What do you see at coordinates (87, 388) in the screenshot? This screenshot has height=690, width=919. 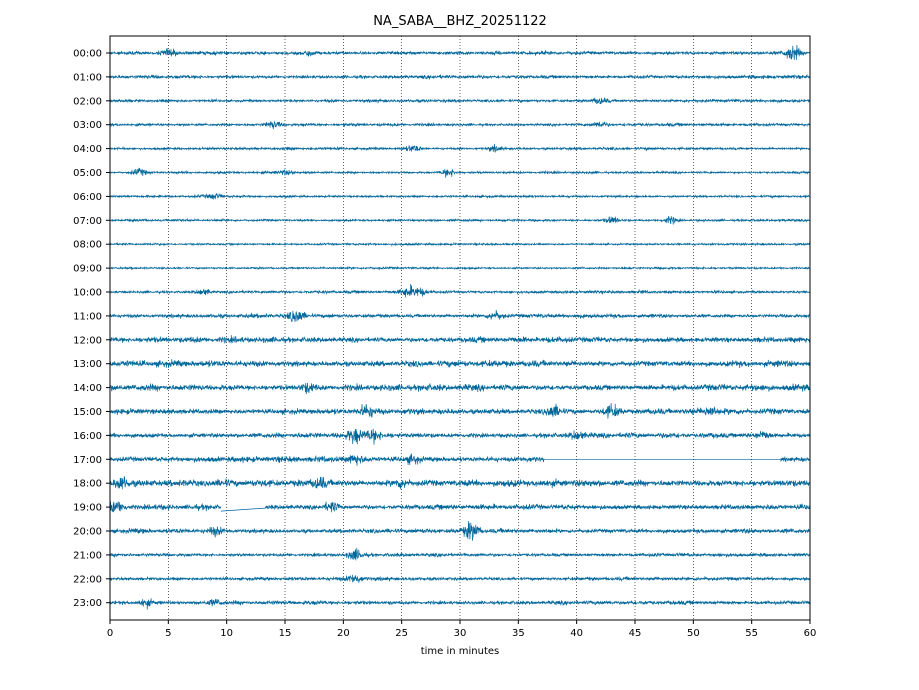 I see `y-tick-label: 14:00` at bounding box center [87, 388].